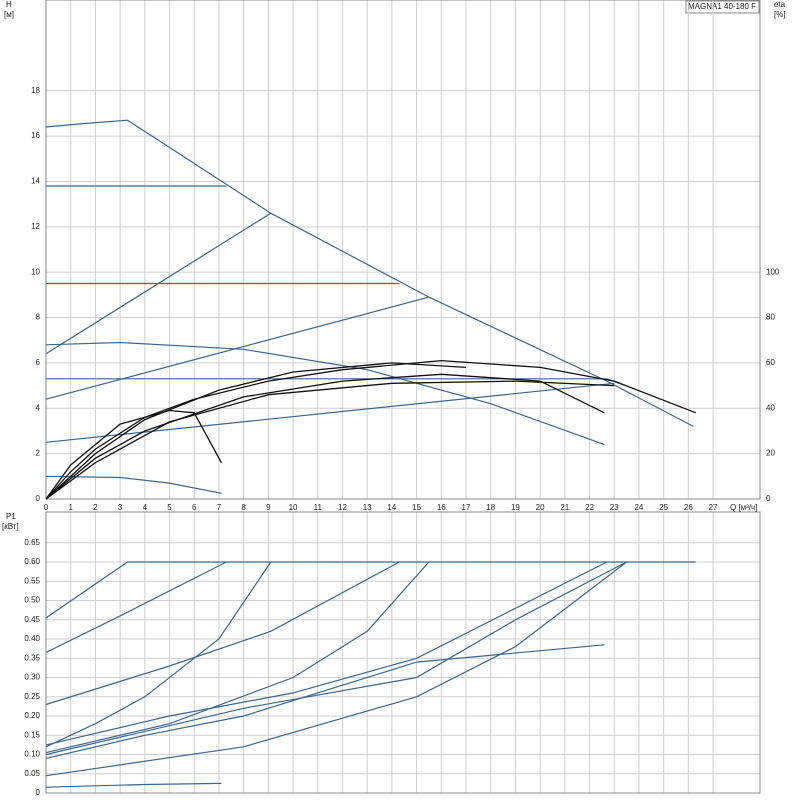 The width and height of the screenshot is (800, 800). Describe the element at coordinates (713, 507) in the screenshot. I see `x-tick-label: 27` at that location.